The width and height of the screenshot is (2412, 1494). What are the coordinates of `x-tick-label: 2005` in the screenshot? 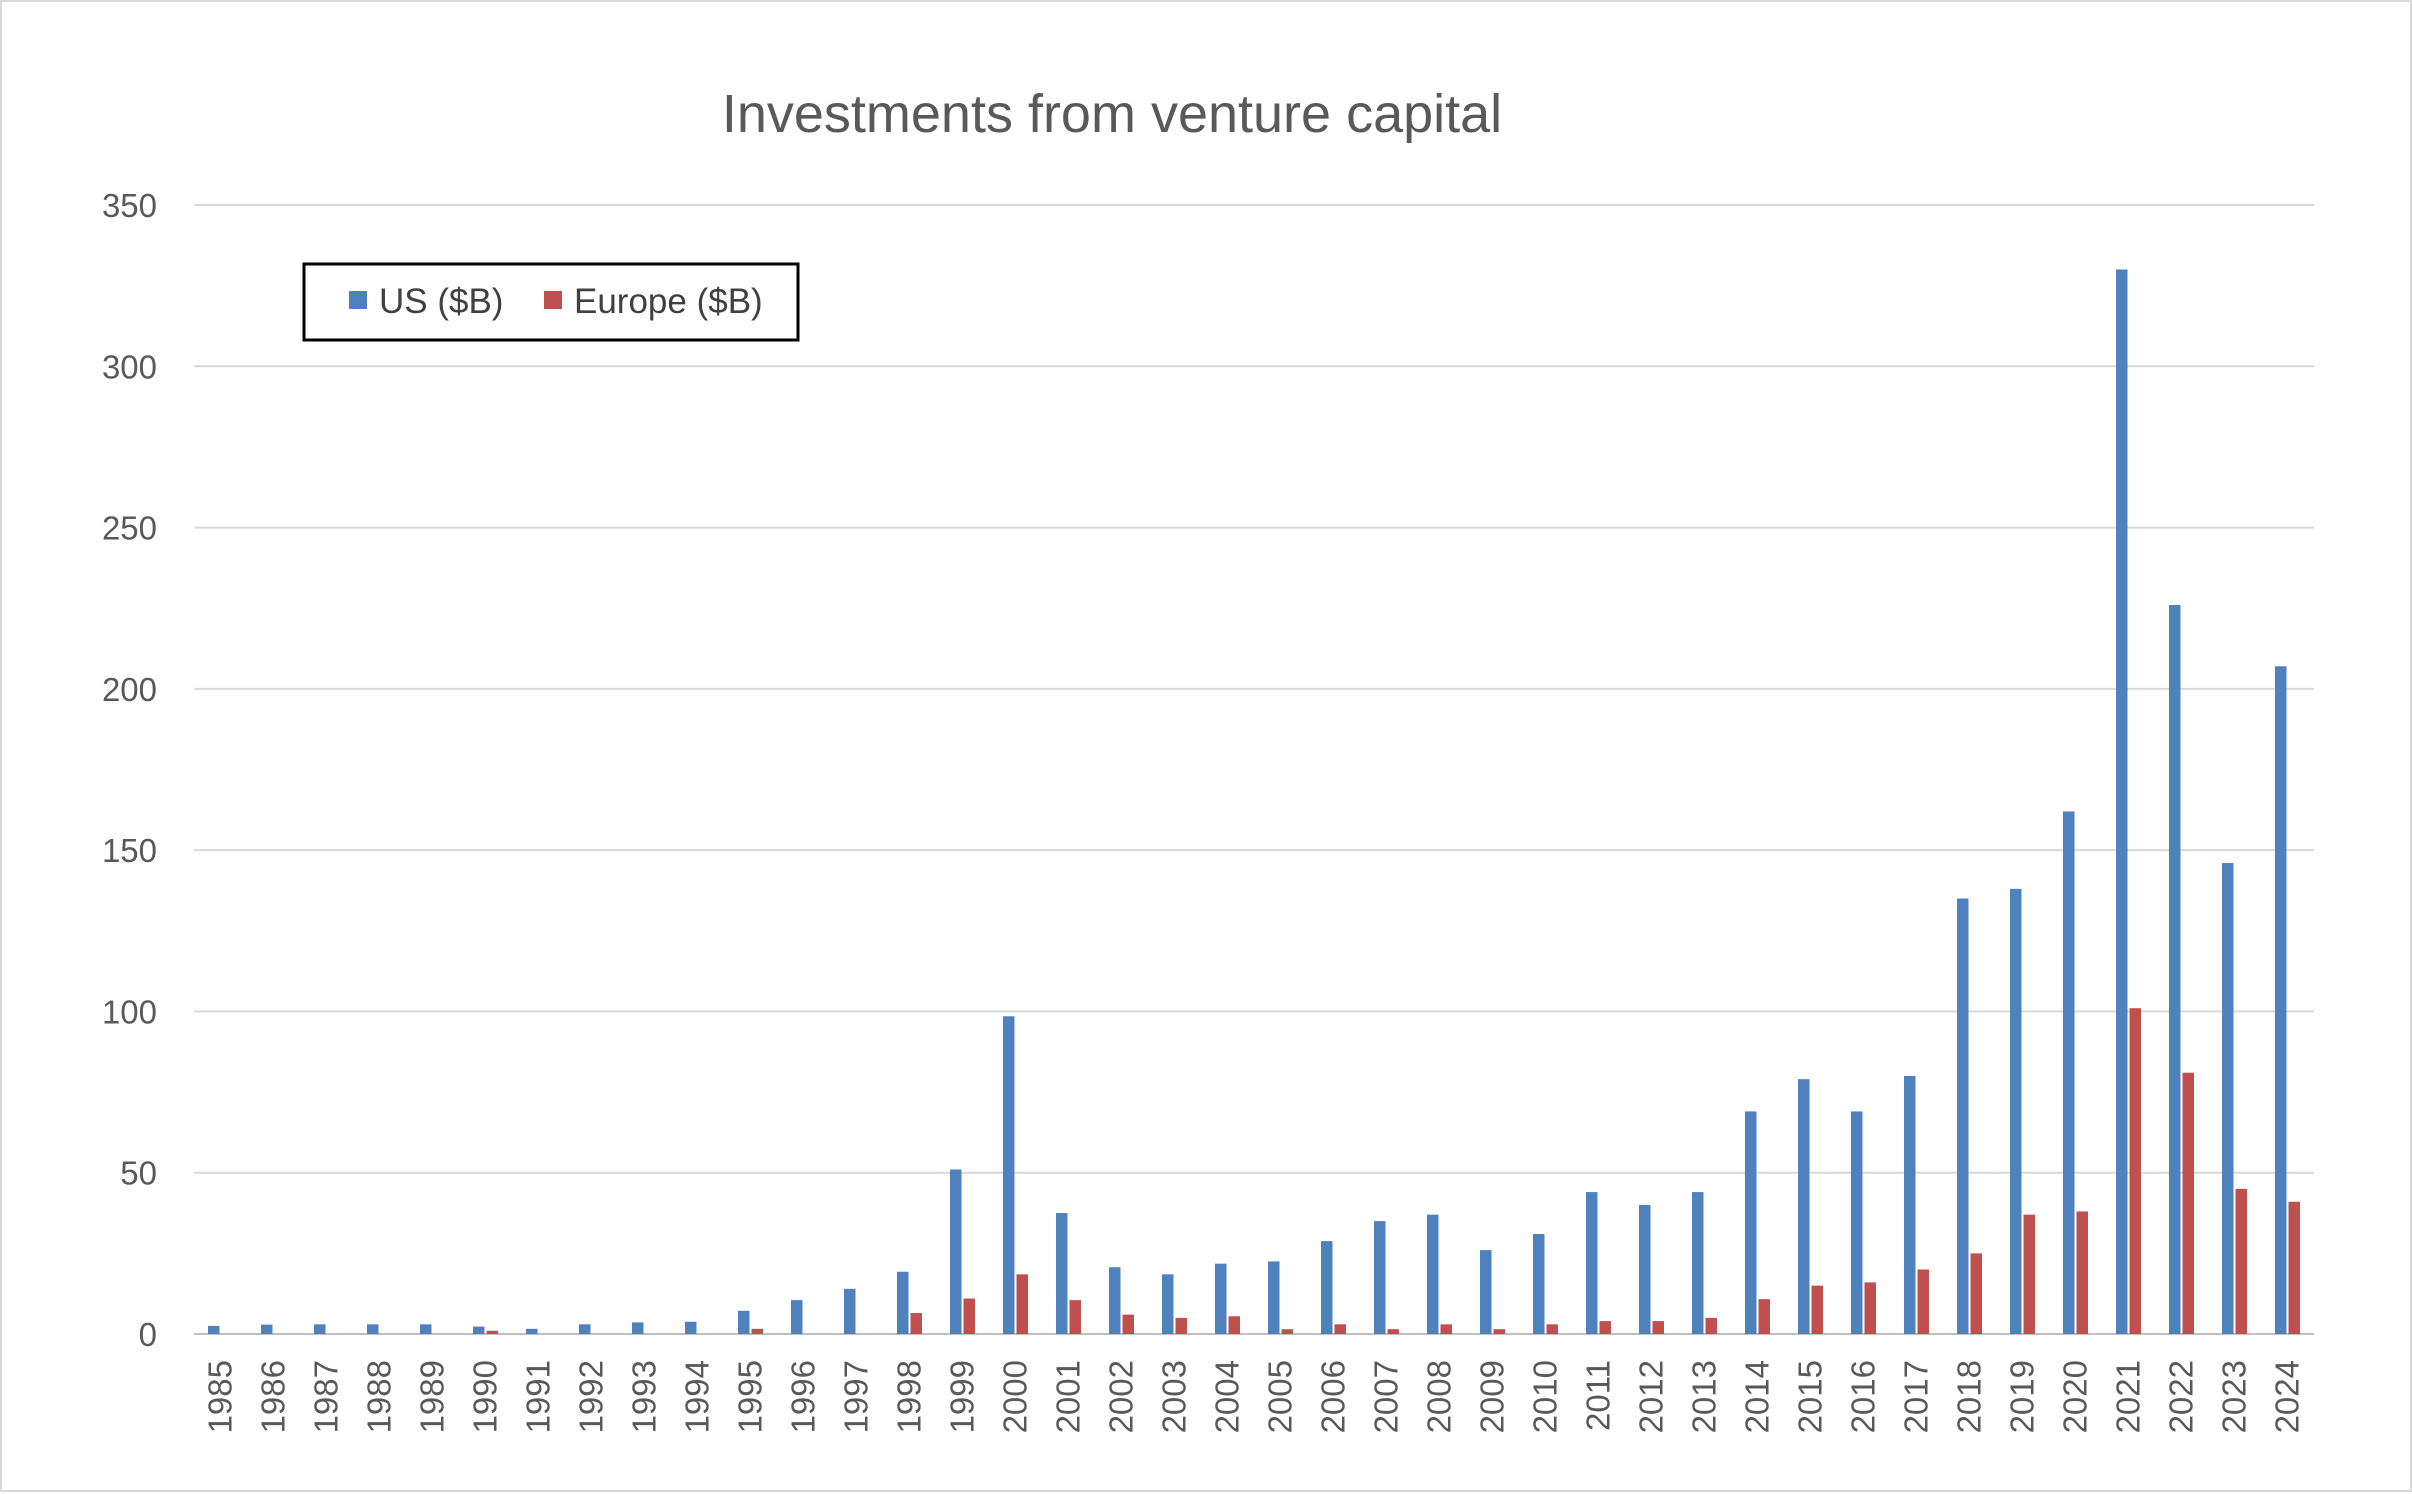 It's located at (1280, 1396).